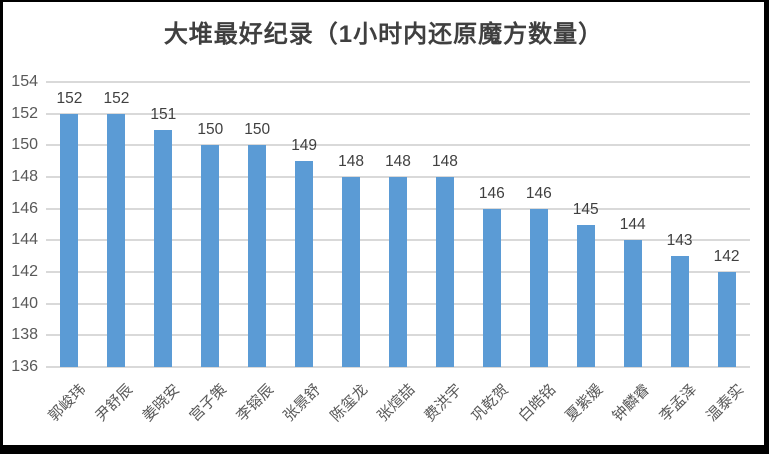 The width and height of the screenshot is (769, 454). What do you see at coordinates (24, 335) in the screenshot?
I see `y-tick-label: 138` at bounding box center [24, 335].